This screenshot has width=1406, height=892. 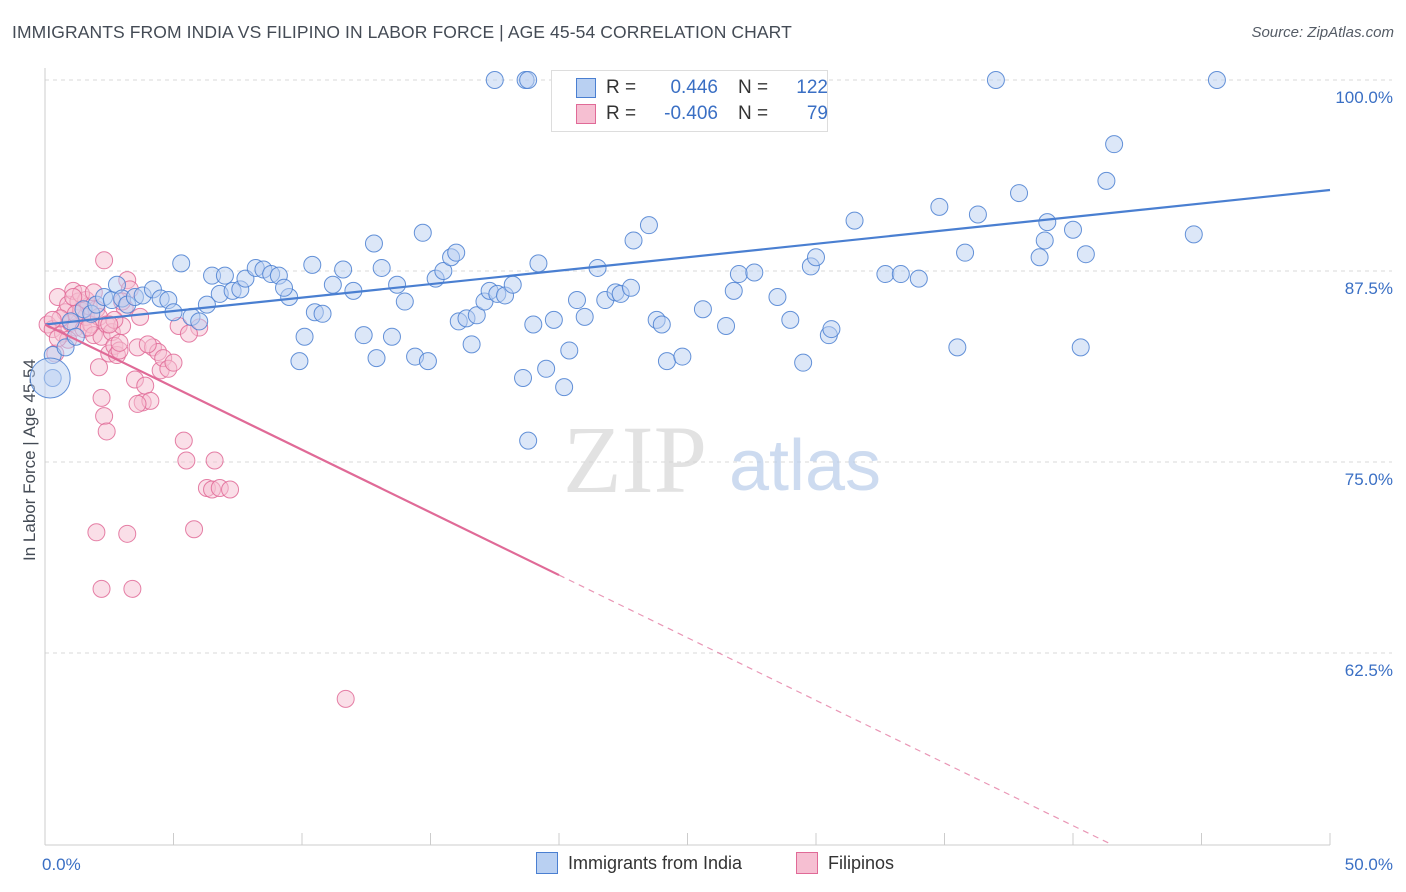 What do you see at coordinates (805, 466) in the screenshot?
I see `watermark-atlas: atlas` at bounding box center [805, 466].